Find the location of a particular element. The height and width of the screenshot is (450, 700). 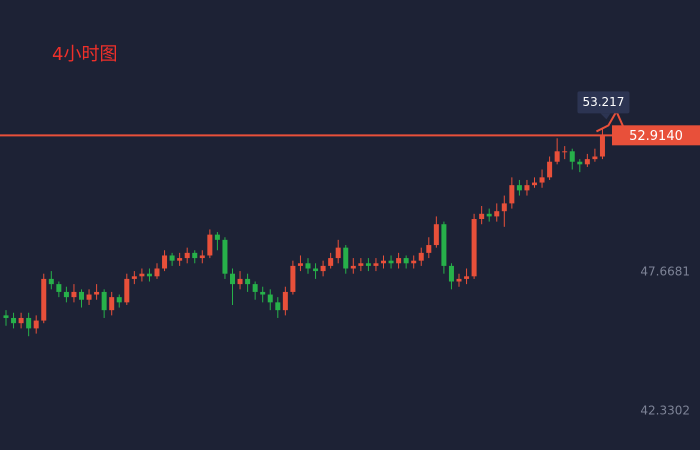

high-label: 53.217 is located at coordinates (603, 102).